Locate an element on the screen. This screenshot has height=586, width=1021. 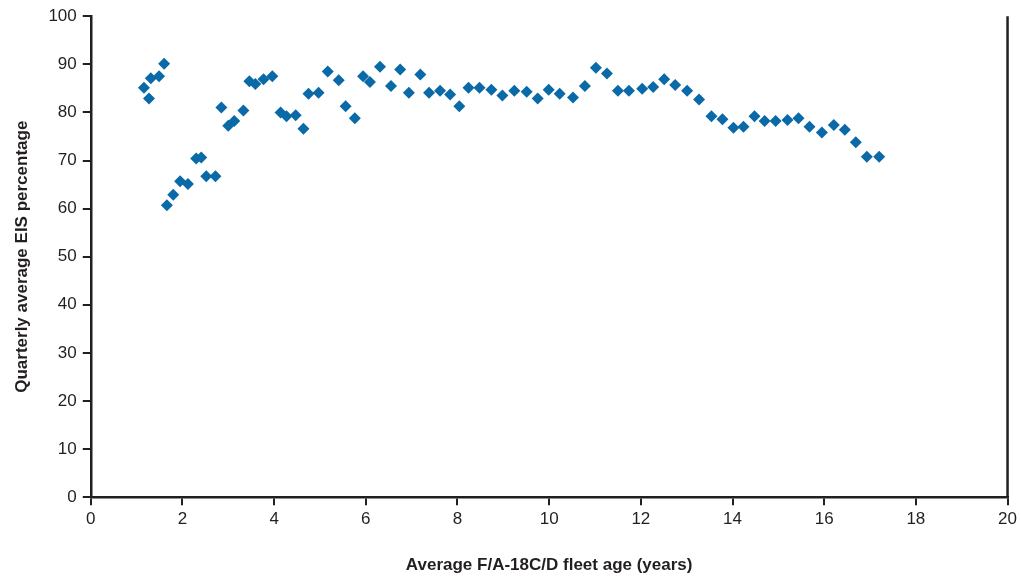
x-tick-label: 8 is located at coordinates (457, 519).